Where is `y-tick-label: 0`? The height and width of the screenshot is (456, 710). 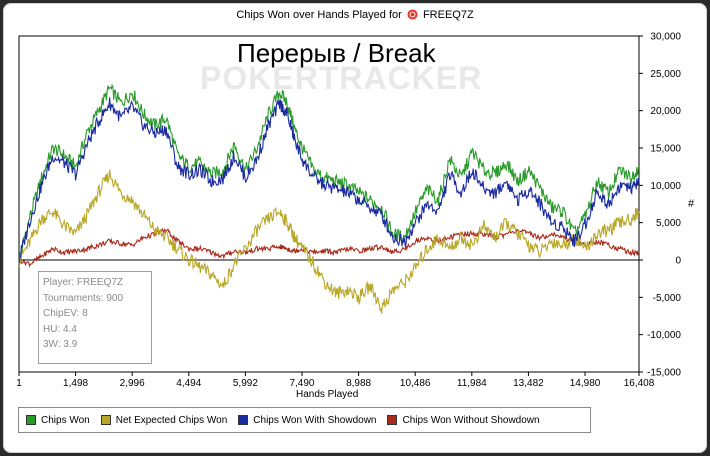
y-tick-label: 0 is located at coordinates (678, 261).